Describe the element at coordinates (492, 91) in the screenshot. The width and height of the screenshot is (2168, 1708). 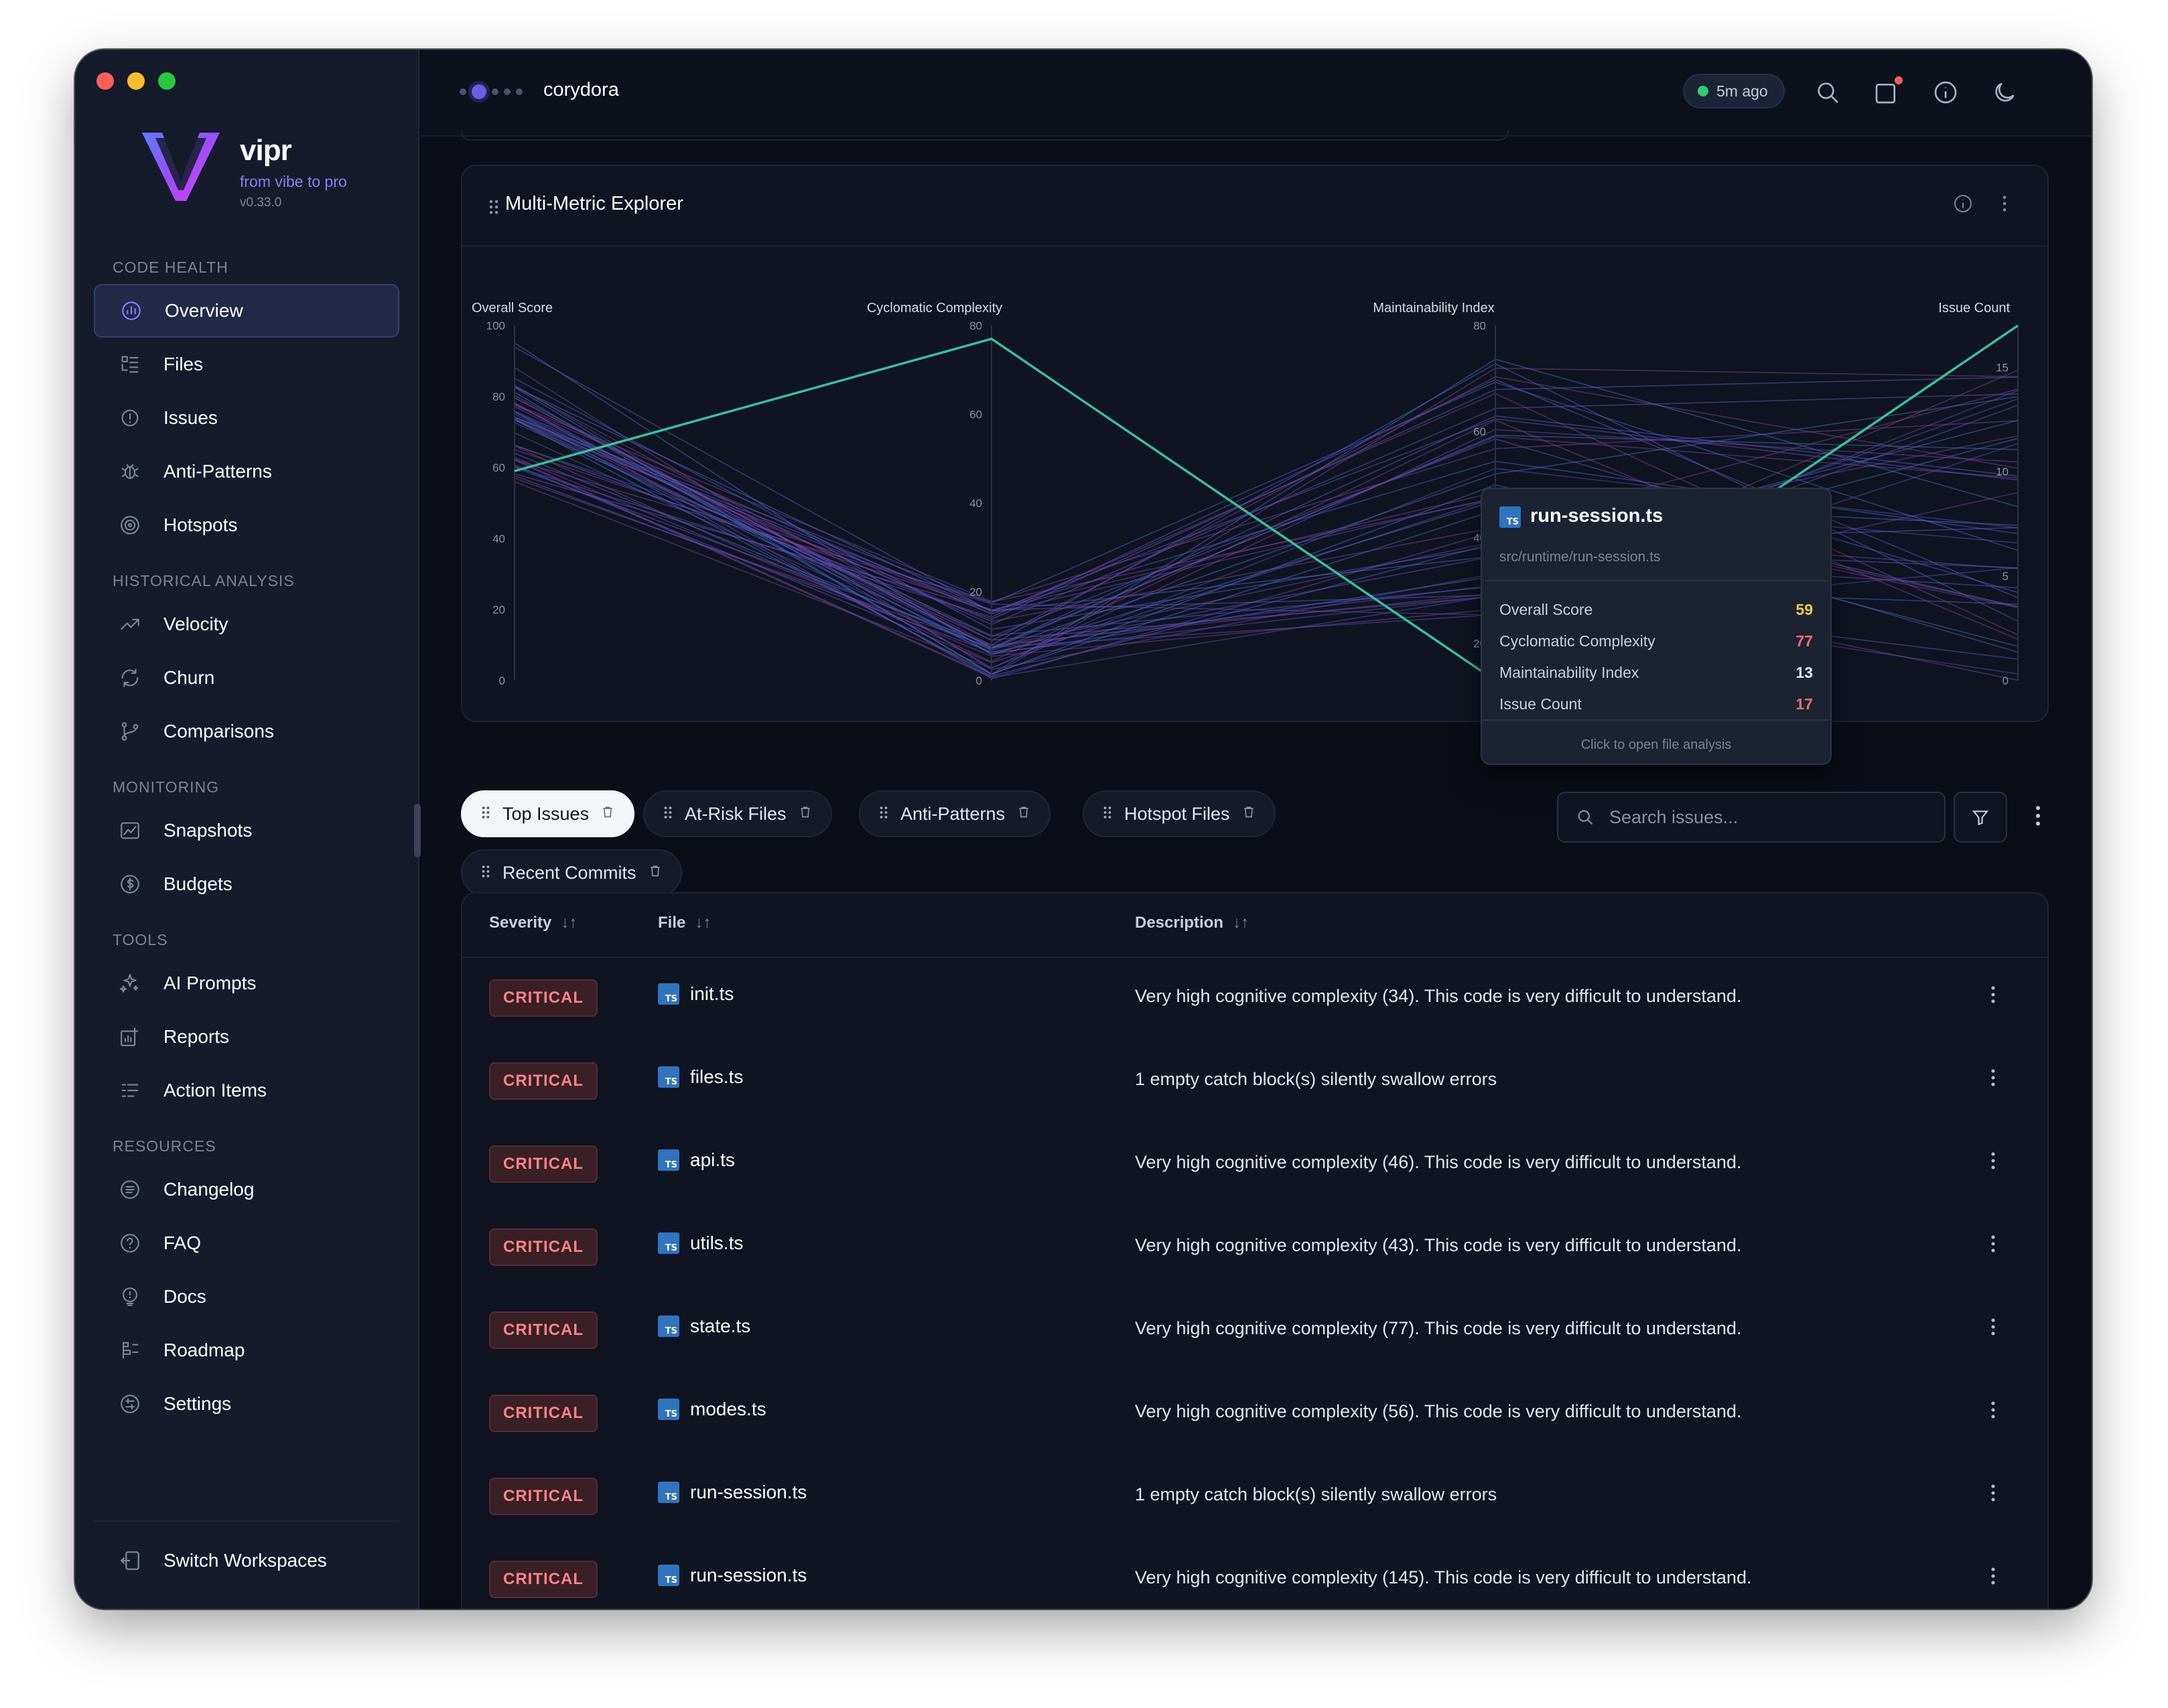
I see `workspace-indicator-icon` at that location.